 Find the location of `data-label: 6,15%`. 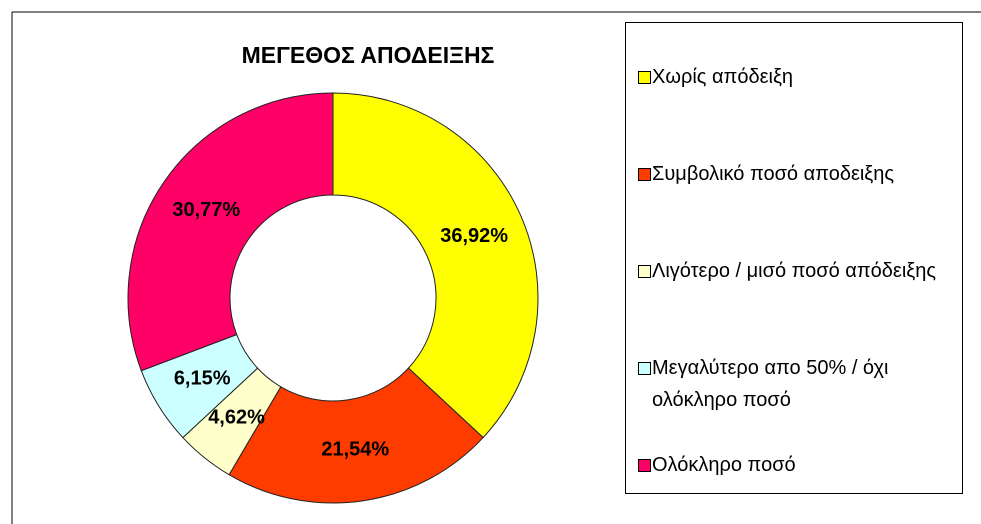

data-label: 6,15% is located at coordinates (202, 379).